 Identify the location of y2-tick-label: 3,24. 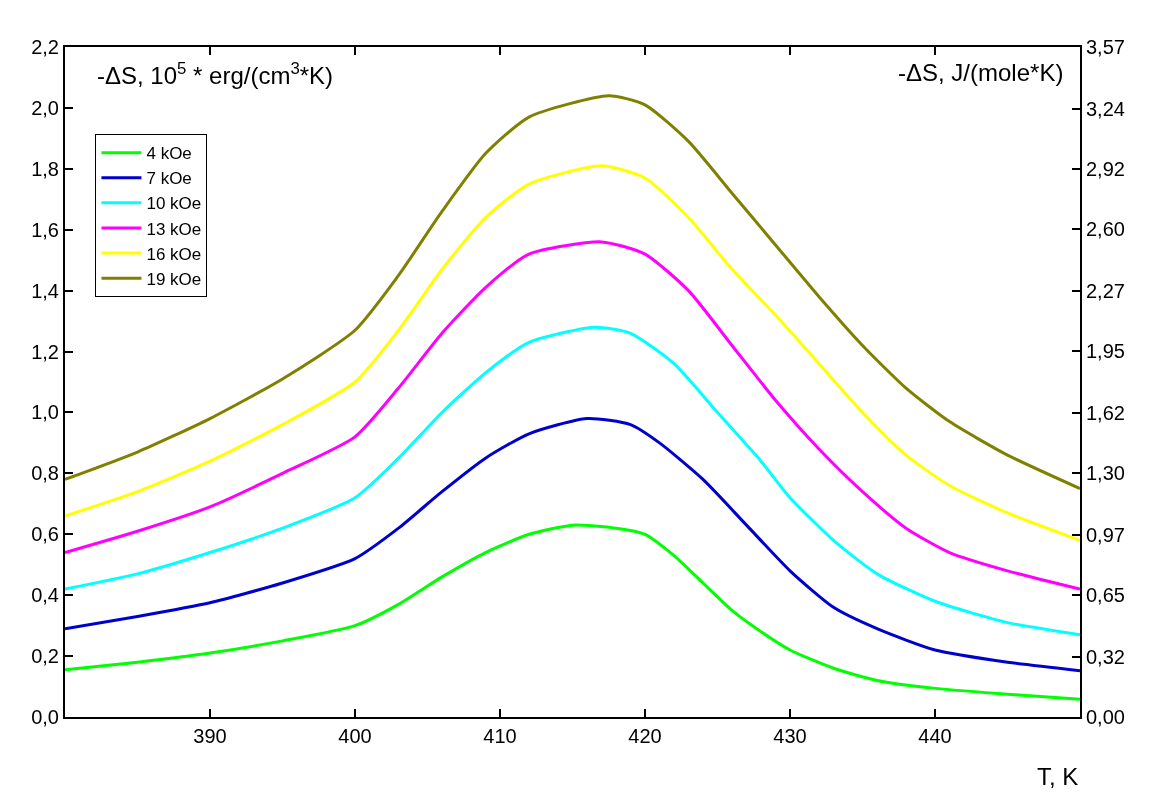
(1105, 108).